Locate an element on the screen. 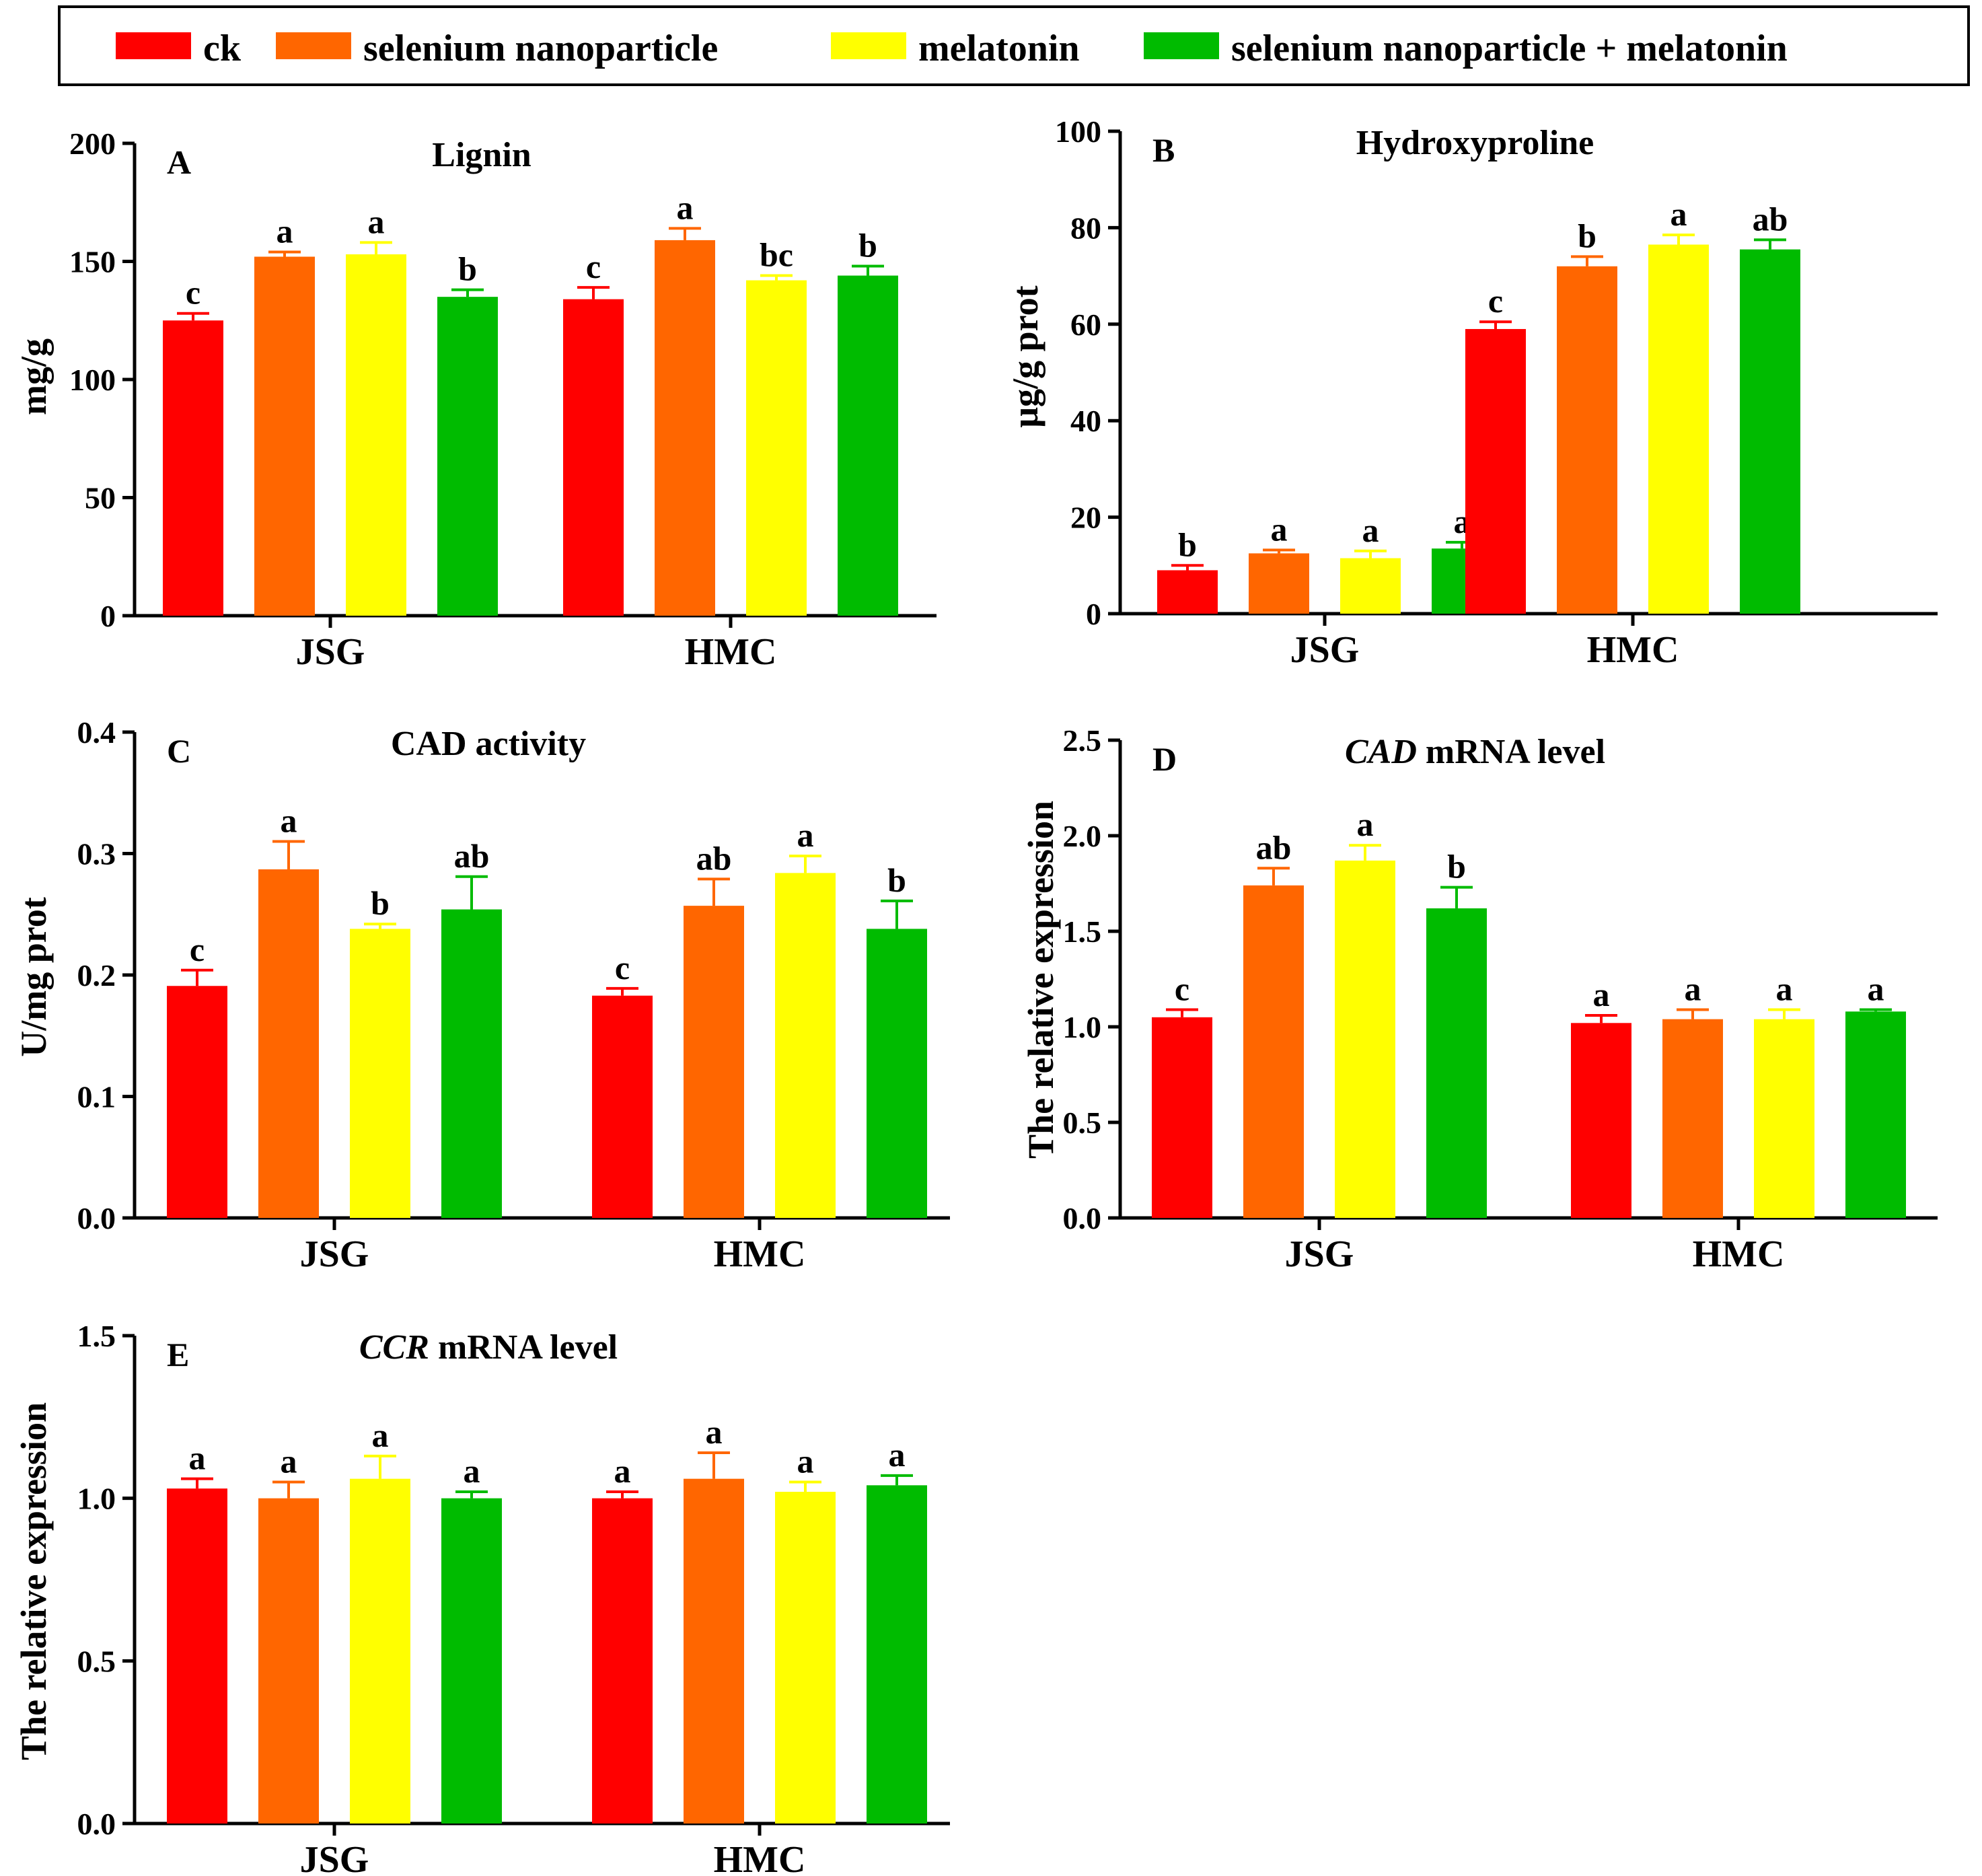 The image size is (1982, 1876). y-tick-label: 50 is located at coordinates (100, 498).